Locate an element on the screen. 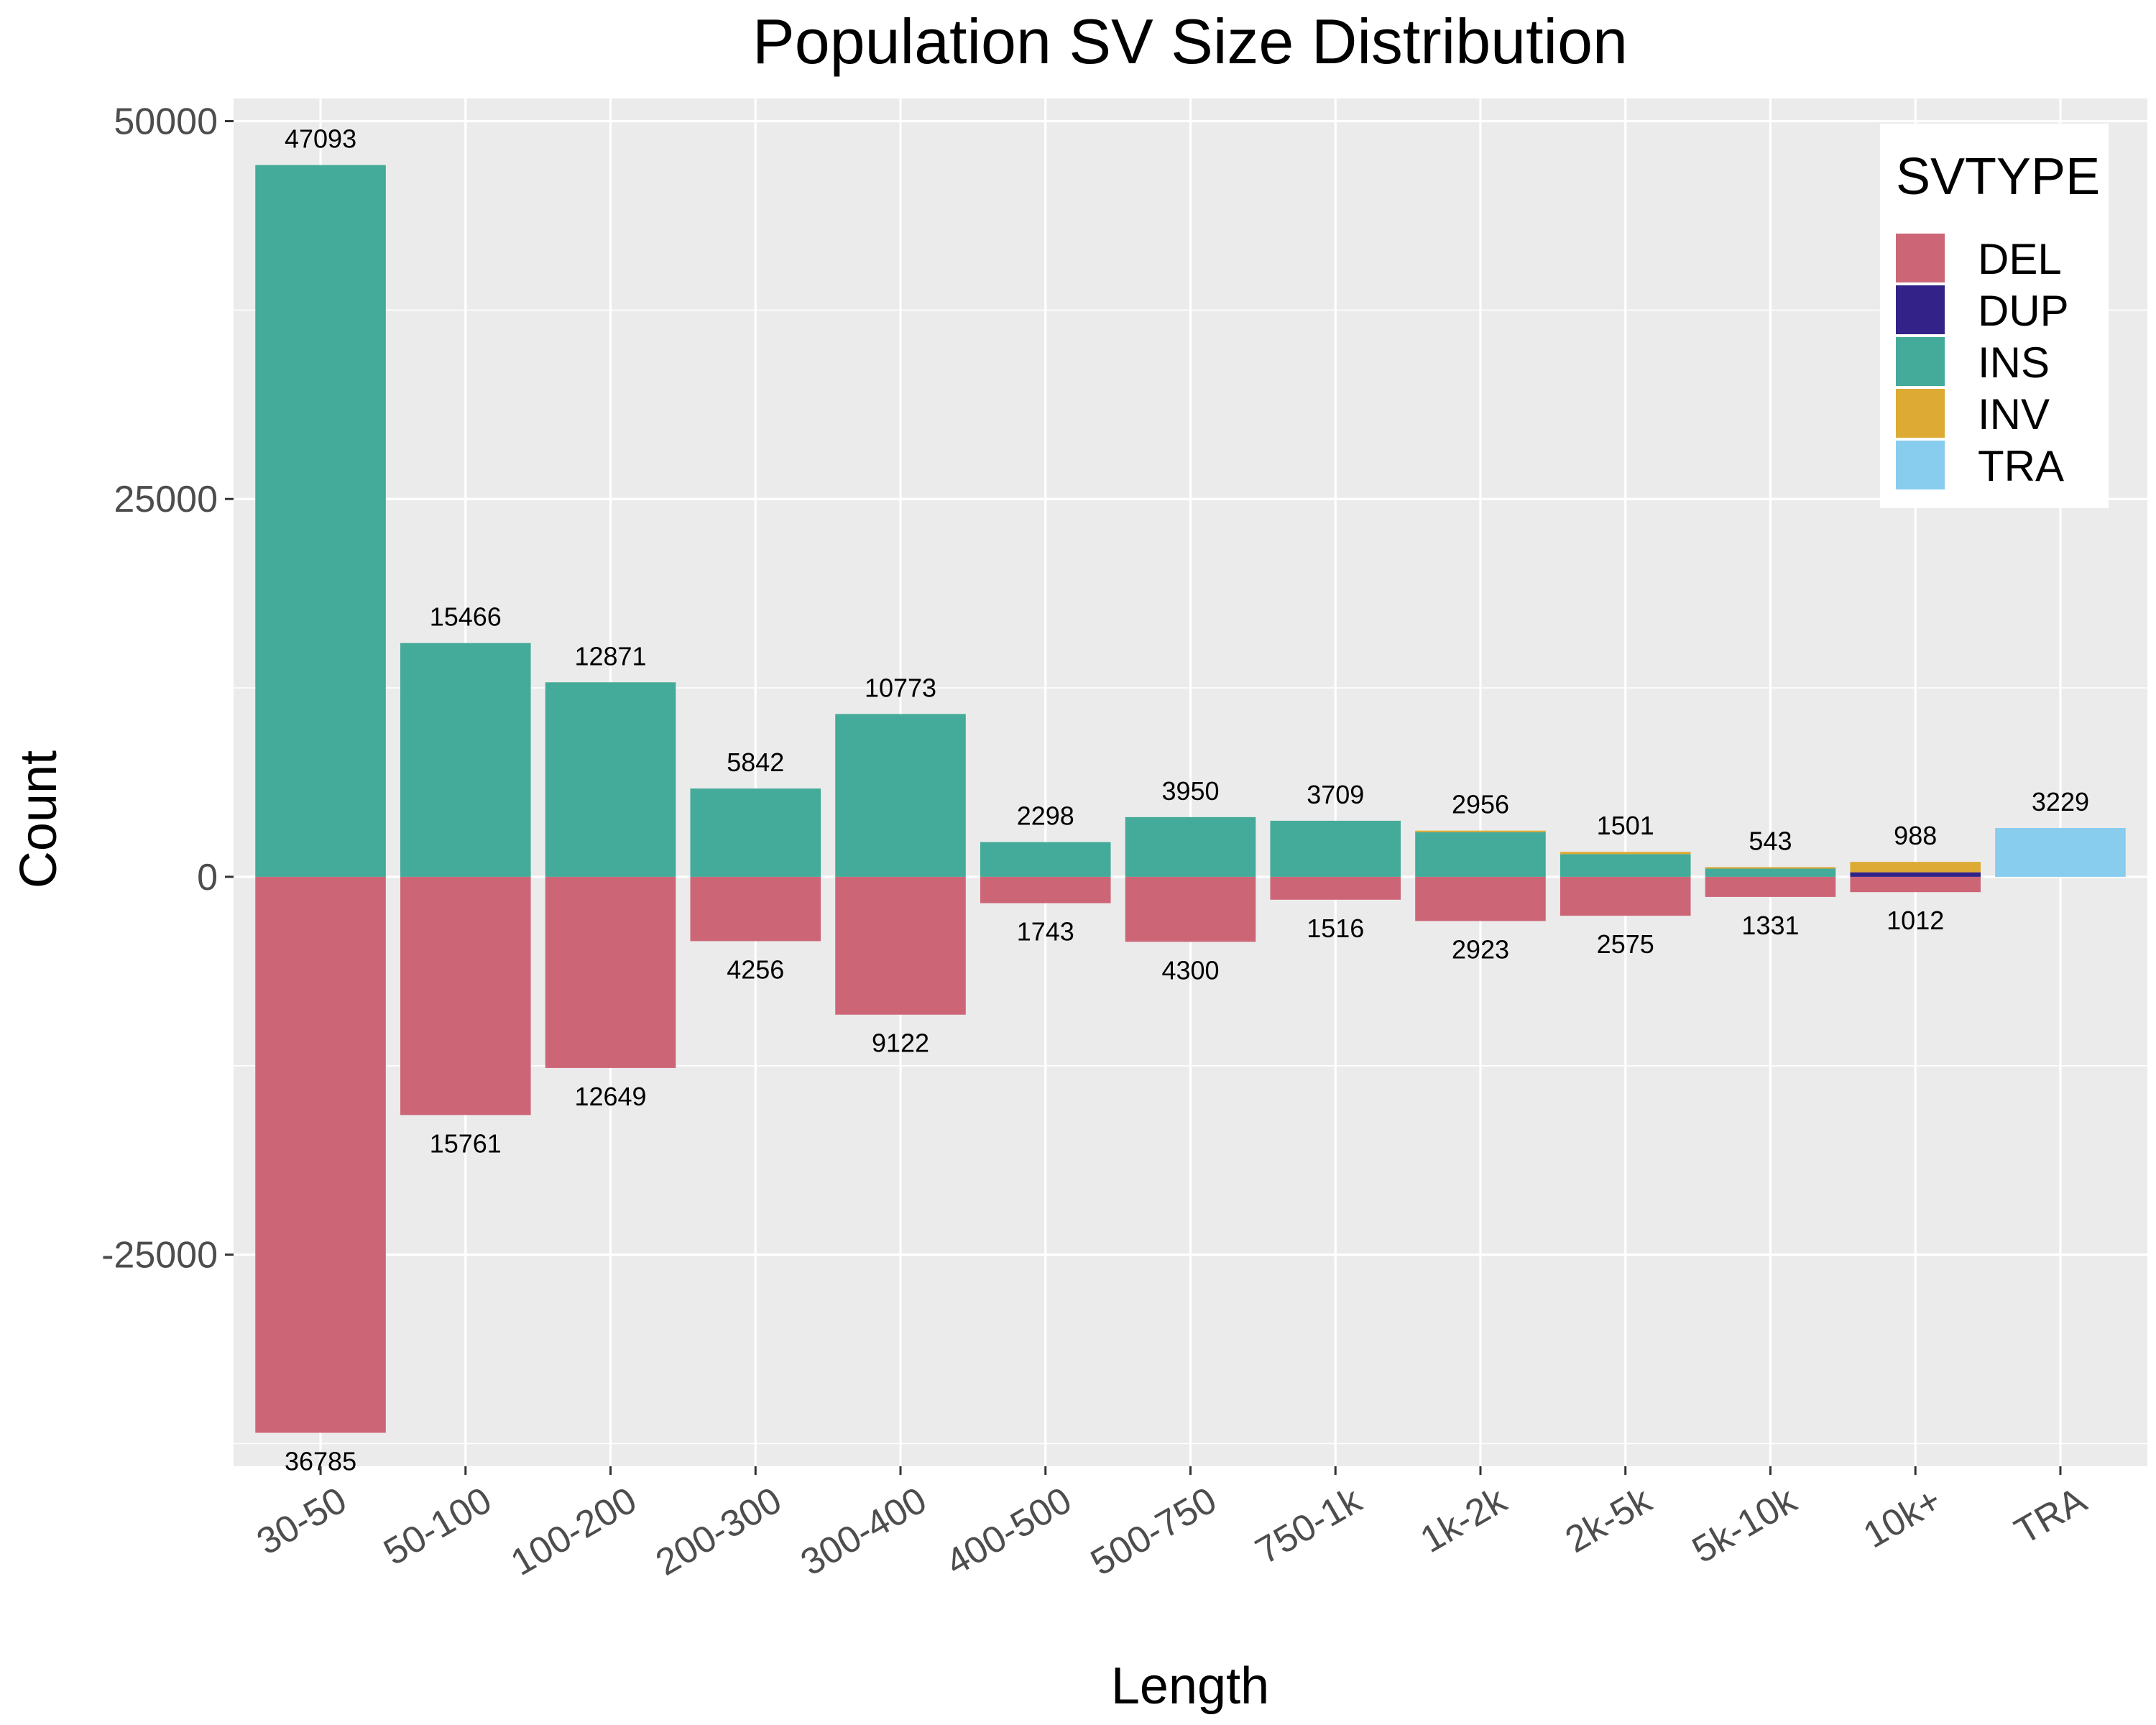 The image size is (2156, 1725). y-axis: -25000 0 25000 50000 is located at coordinates (167, 688).